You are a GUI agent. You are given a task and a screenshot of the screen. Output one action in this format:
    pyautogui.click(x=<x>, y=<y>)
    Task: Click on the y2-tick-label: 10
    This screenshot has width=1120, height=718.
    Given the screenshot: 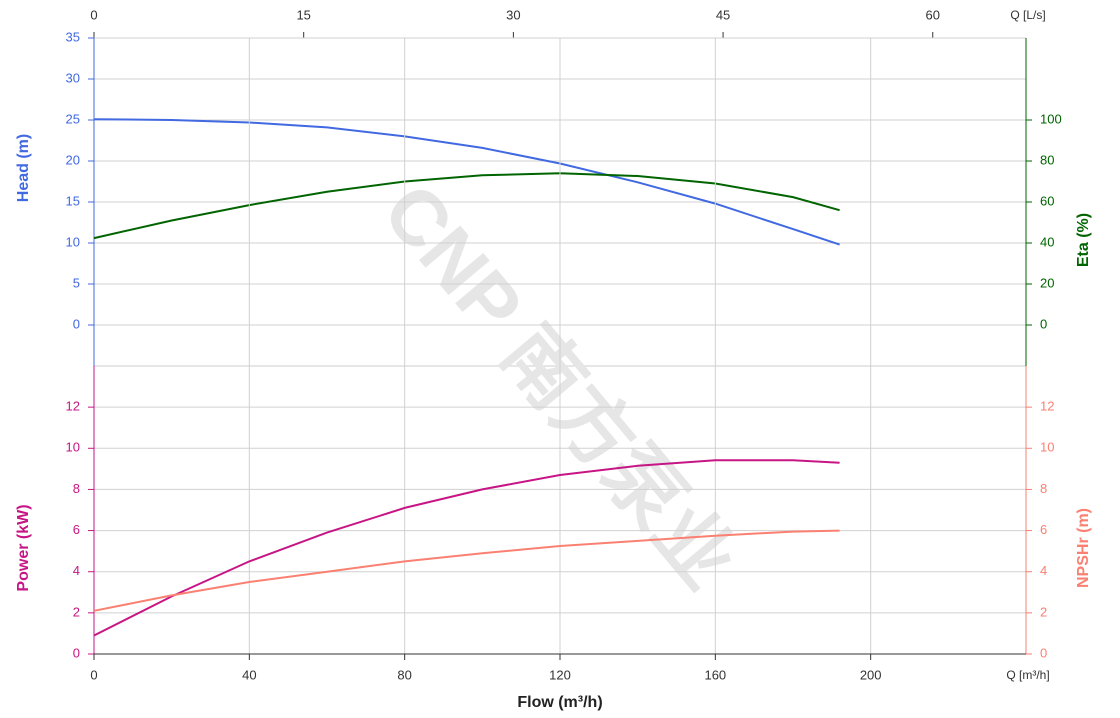 What is the action you would take?
    pyautogui.click(x=1047, y=447)
    